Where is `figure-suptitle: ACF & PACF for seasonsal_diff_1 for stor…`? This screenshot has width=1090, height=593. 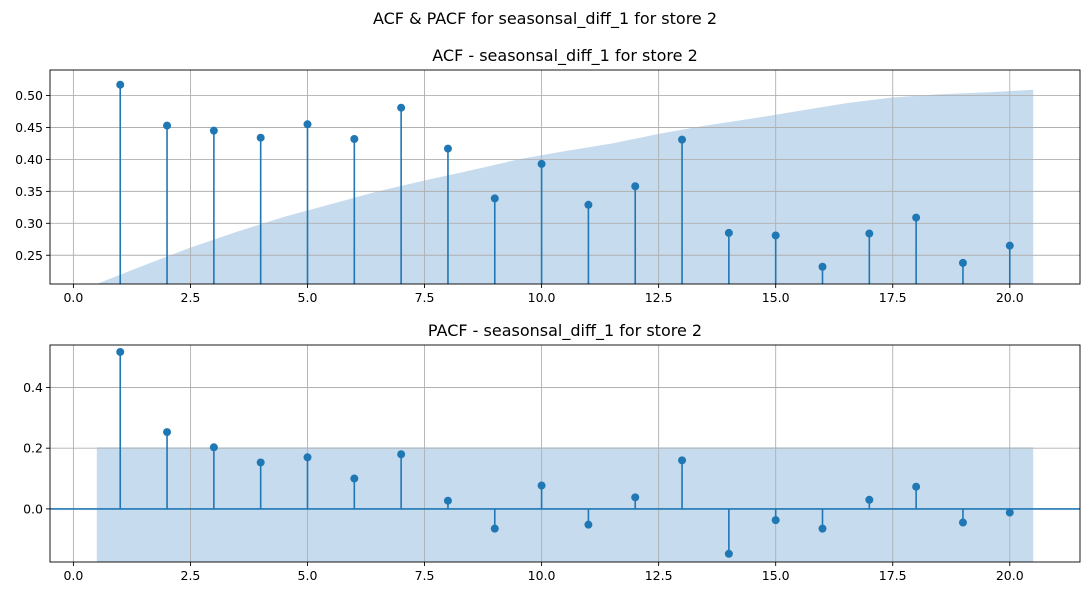 figure-suptitle: ACF & PACF for seasonsal_diff_1 for stor… is located at coordinates (545, 19).